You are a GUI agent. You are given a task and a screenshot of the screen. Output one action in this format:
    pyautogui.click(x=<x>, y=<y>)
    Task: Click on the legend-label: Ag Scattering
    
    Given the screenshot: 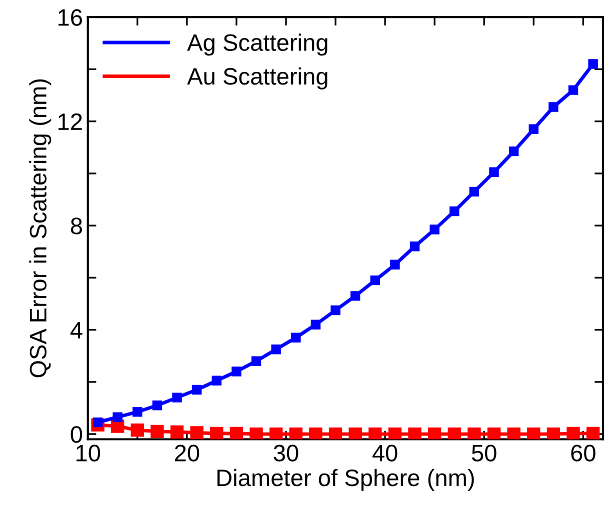 What is the action you would take?
    pyautogui.click(x=257, y=45)
    